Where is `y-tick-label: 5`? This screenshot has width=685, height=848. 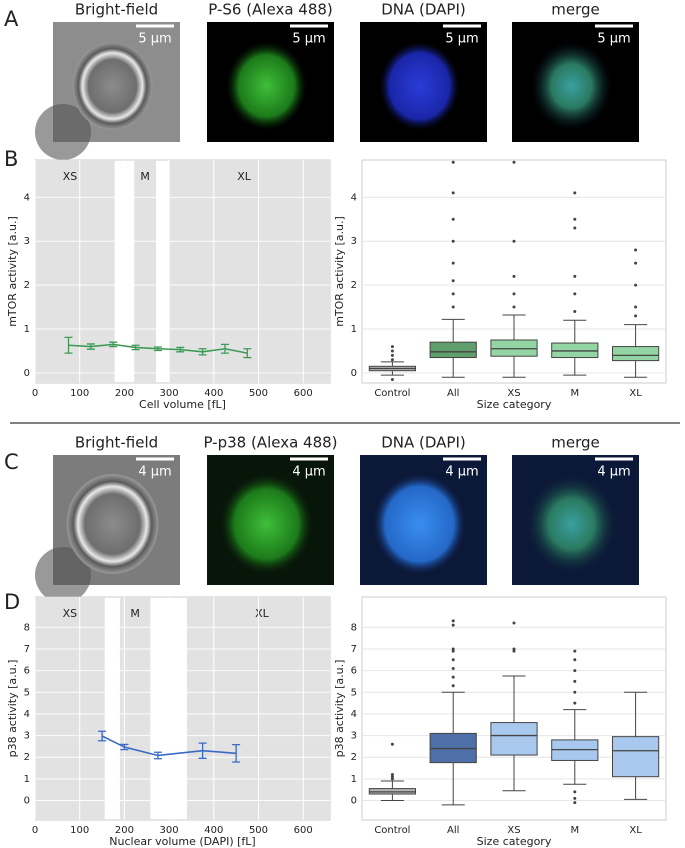 y-tick-label: 5 is located at coordinates (27, 692).